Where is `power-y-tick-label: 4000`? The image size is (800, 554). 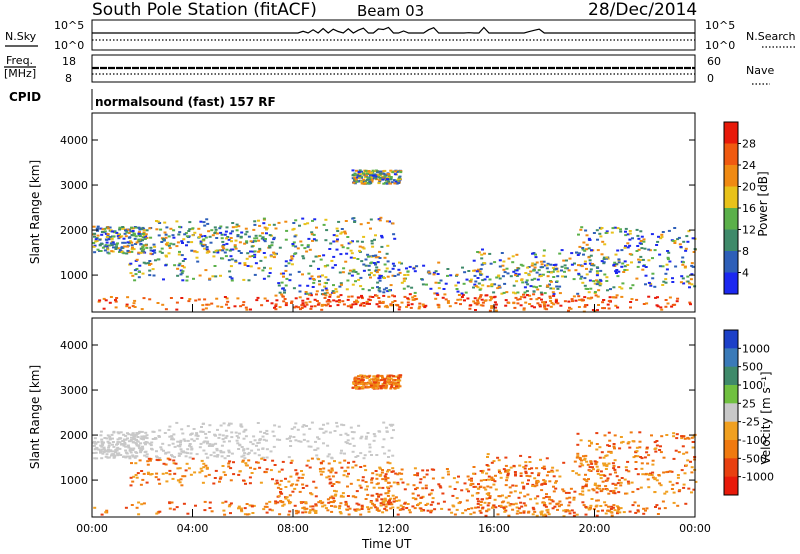
power-y-tick-label: 4000 is located at coordinates (74, 140).